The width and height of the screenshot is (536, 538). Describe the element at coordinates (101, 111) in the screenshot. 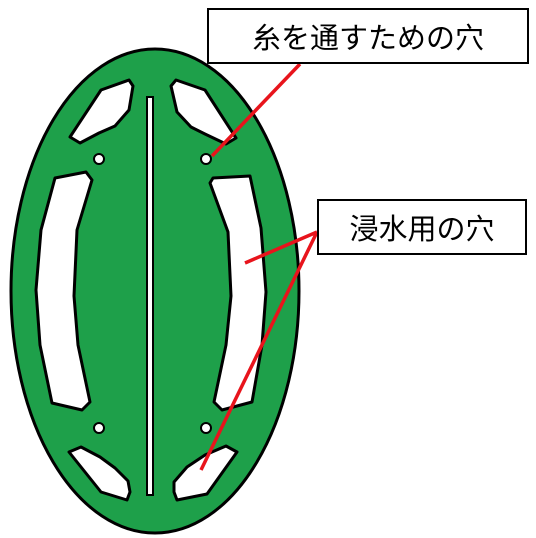

I see `top-left-window` at that location.